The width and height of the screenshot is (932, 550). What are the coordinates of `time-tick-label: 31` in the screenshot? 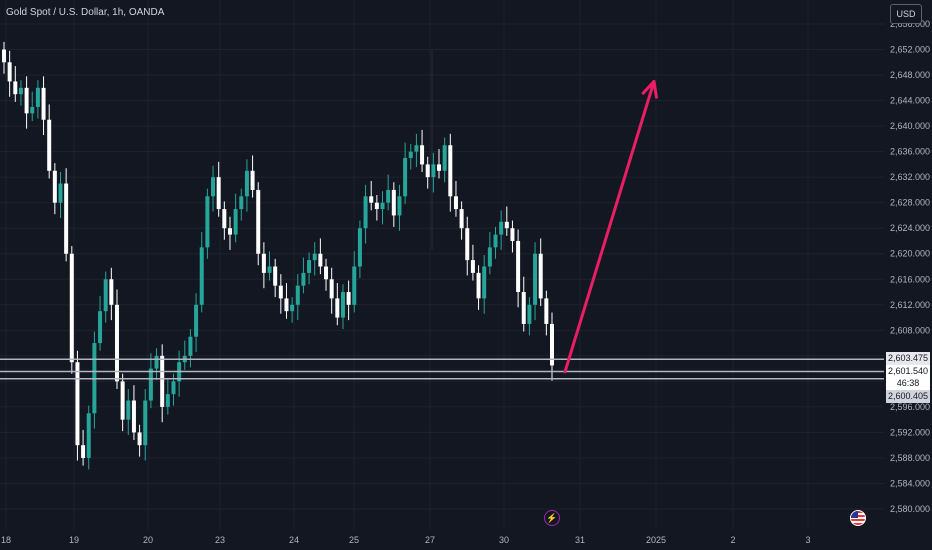 It's located at (580, 540).